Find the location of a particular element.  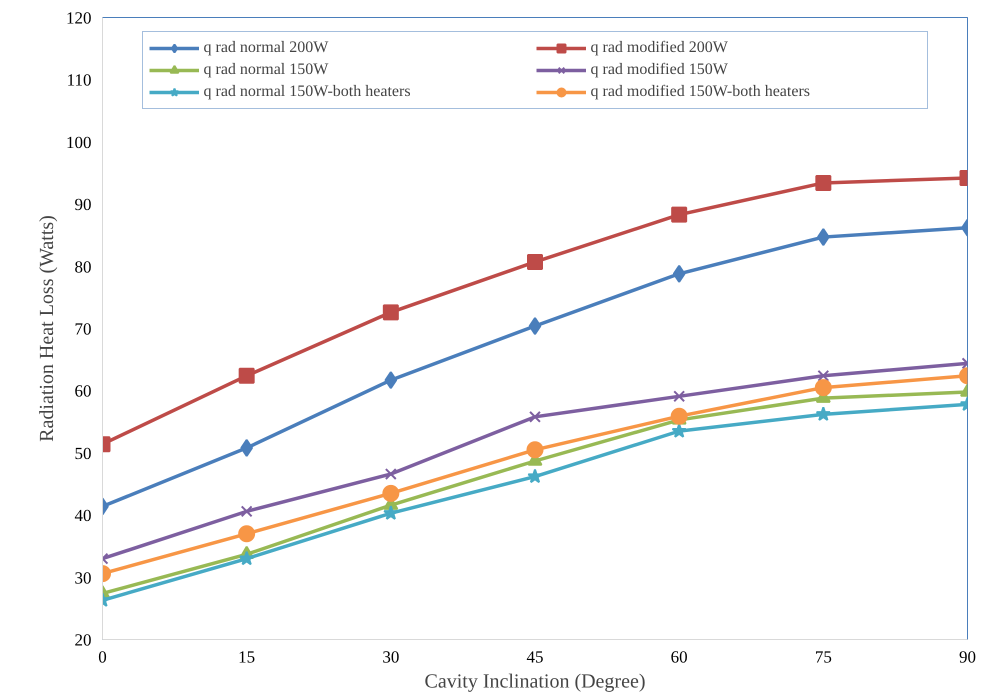

y-tick-label: 60 is located at coordinates (83, 391).